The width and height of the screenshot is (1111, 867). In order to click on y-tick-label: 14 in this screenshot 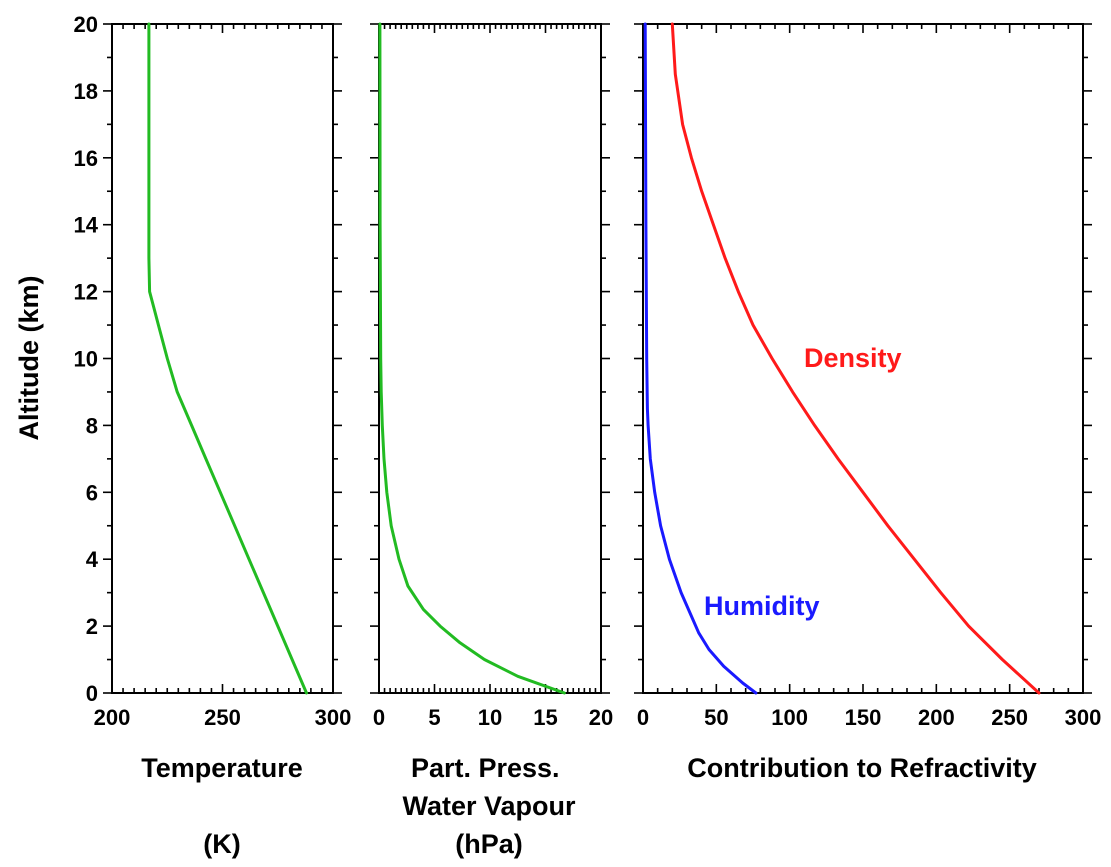, I will do `click(86, 225)`.